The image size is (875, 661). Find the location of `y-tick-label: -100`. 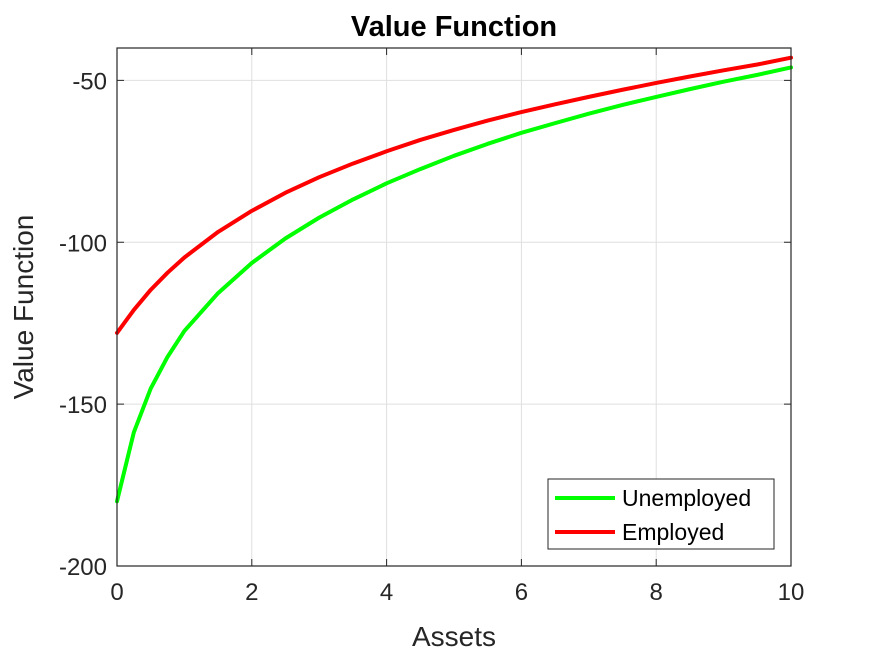

y-tick-label: -100 is located at coordinates (83, 243).